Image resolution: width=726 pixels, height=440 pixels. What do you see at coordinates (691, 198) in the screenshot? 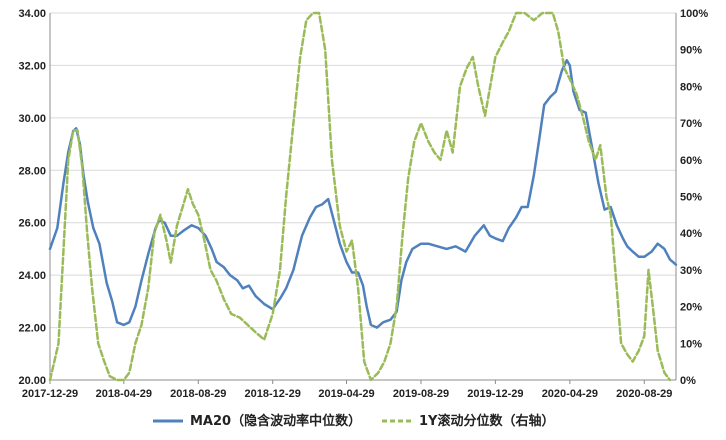
I see `right-tick-label: 50%` at bounding box center [691, 198].